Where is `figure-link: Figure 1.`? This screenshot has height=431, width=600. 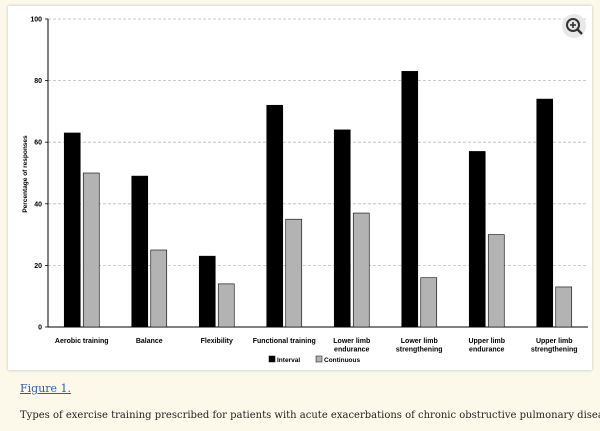 figure-link: Figure 1. is located at coordinates (46, 388).